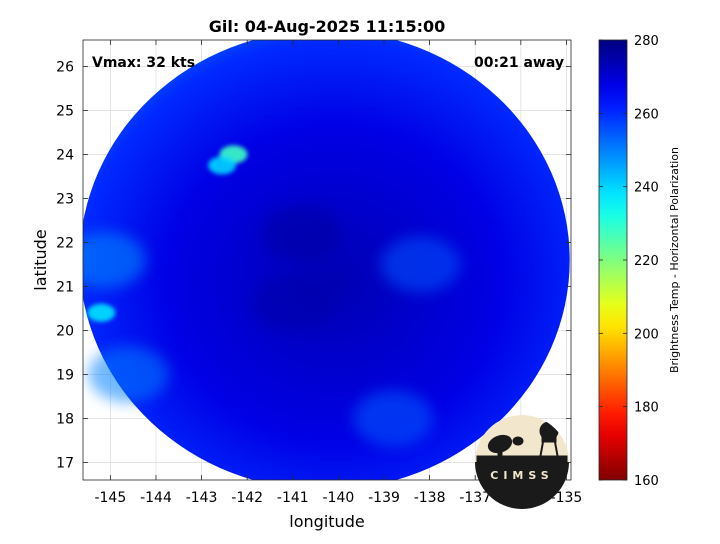 The width and height of the screenshot is (720, 544). What do you see at coordinates (156, 498) in the screenshot?
I see `x-tick-label: -144` at bounding box center [156, 498].